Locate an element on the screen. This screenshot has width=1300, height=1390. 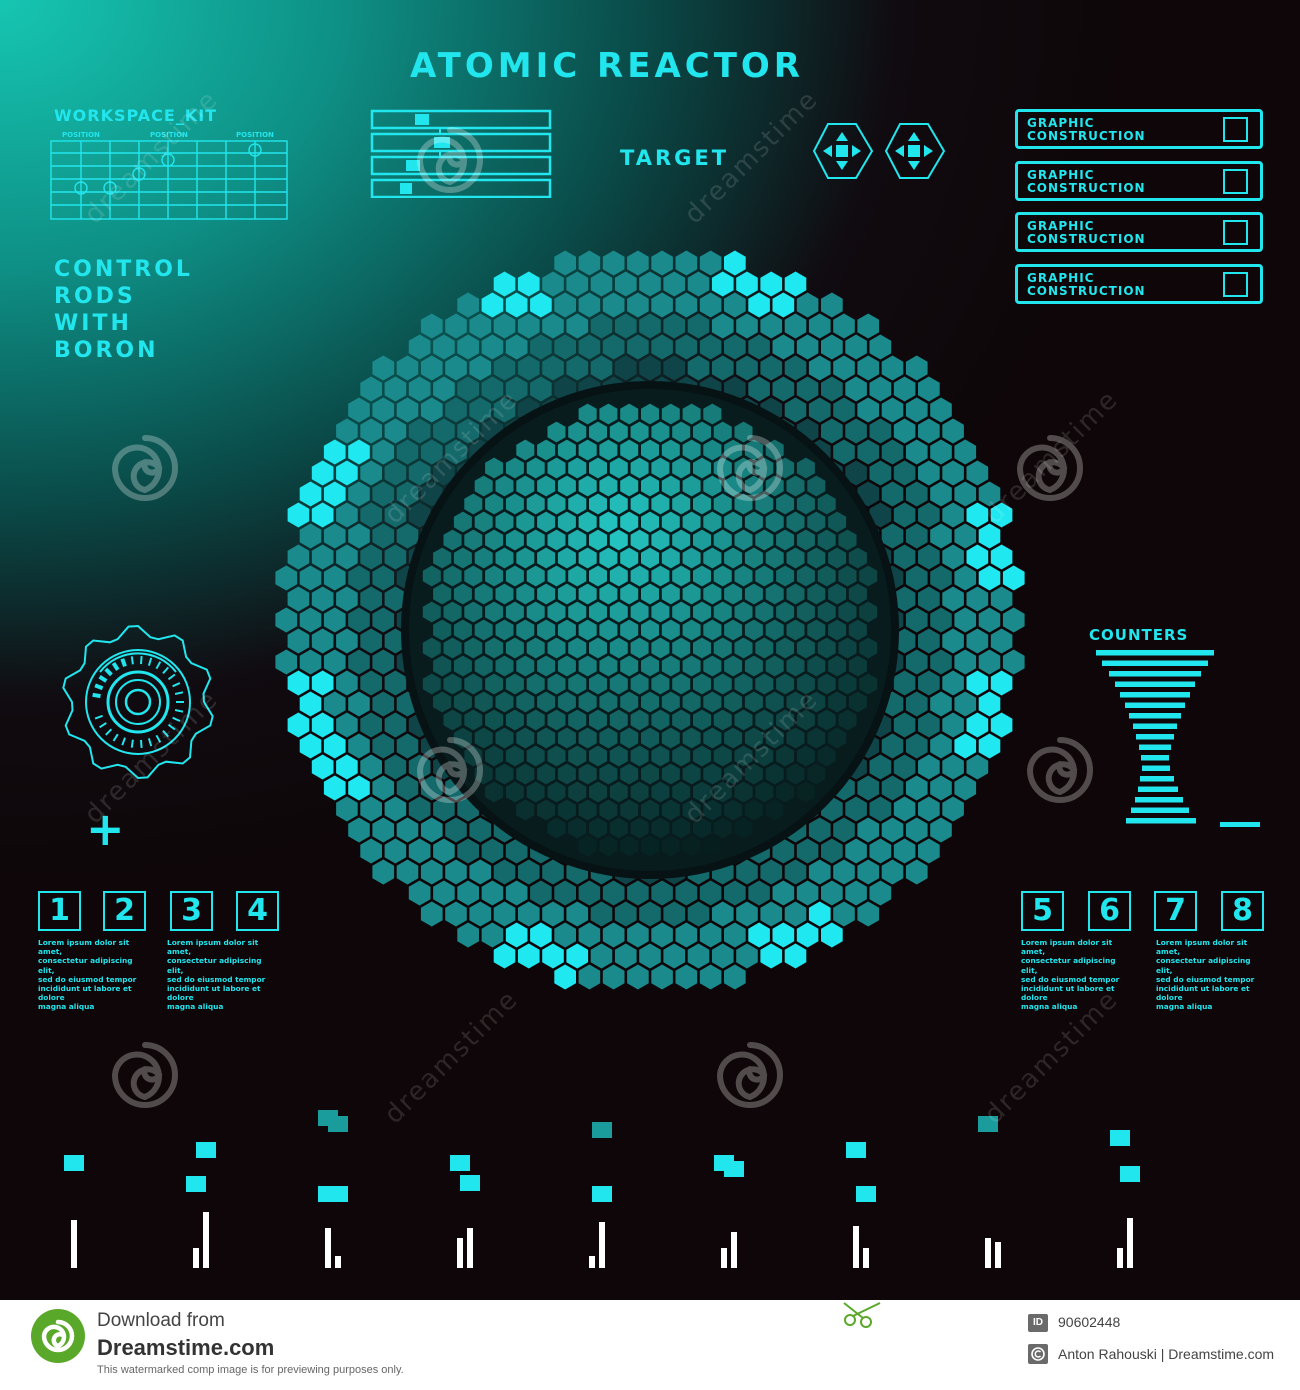
minus-icon is located at coordinates (1240, 824).